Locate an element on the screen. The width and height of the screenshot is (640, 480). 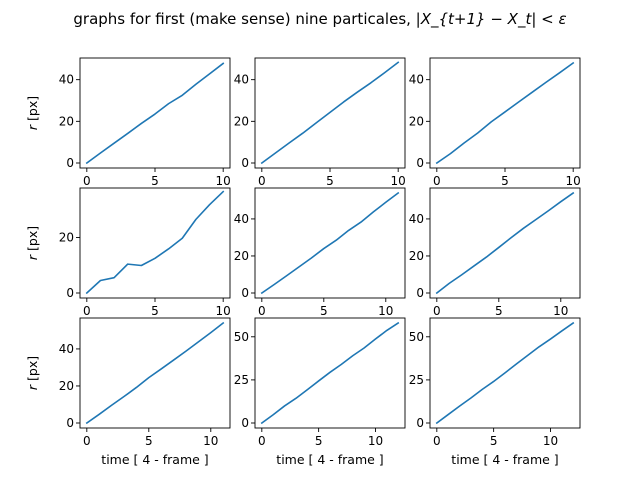
subplot-6: 0 5 10 0 20 40 is located at coordinates (495, 252).